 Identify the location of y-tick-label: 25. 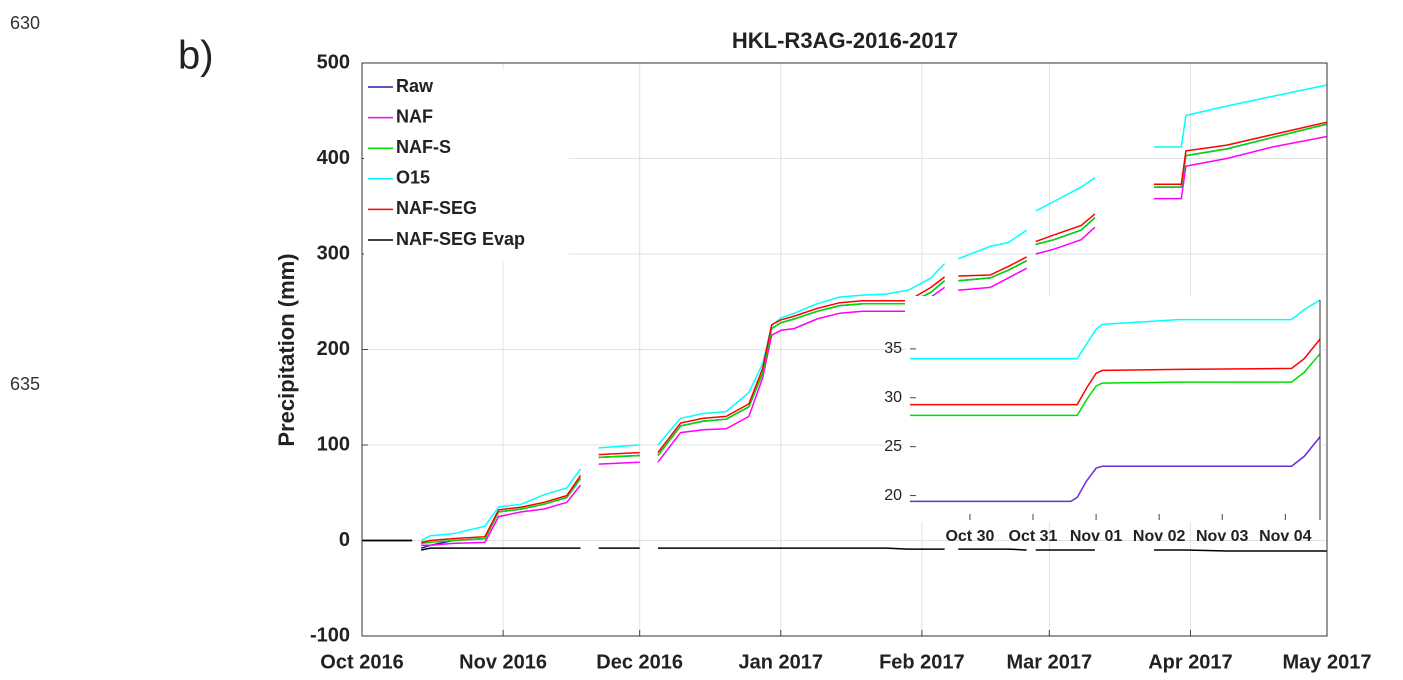
(893, 446).